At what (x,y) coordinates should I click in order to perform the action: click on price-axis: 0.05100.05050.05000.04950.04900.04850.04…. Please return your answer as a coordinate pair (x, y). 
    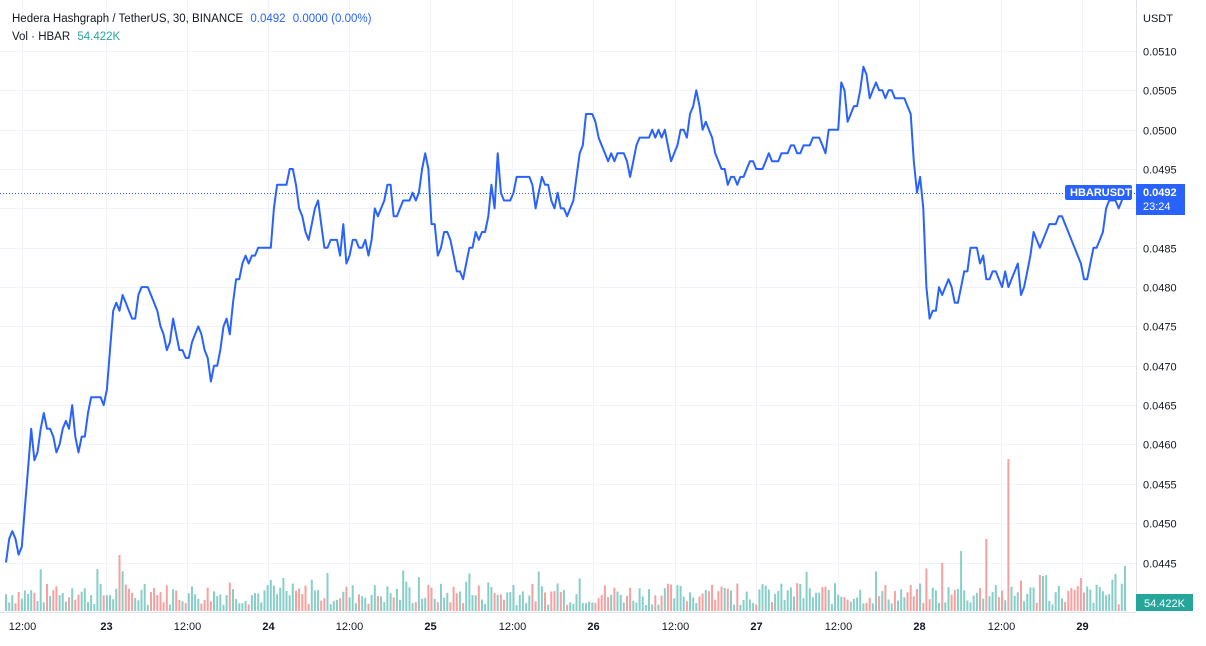
    Looking at the image, I should click on (1160, 309).